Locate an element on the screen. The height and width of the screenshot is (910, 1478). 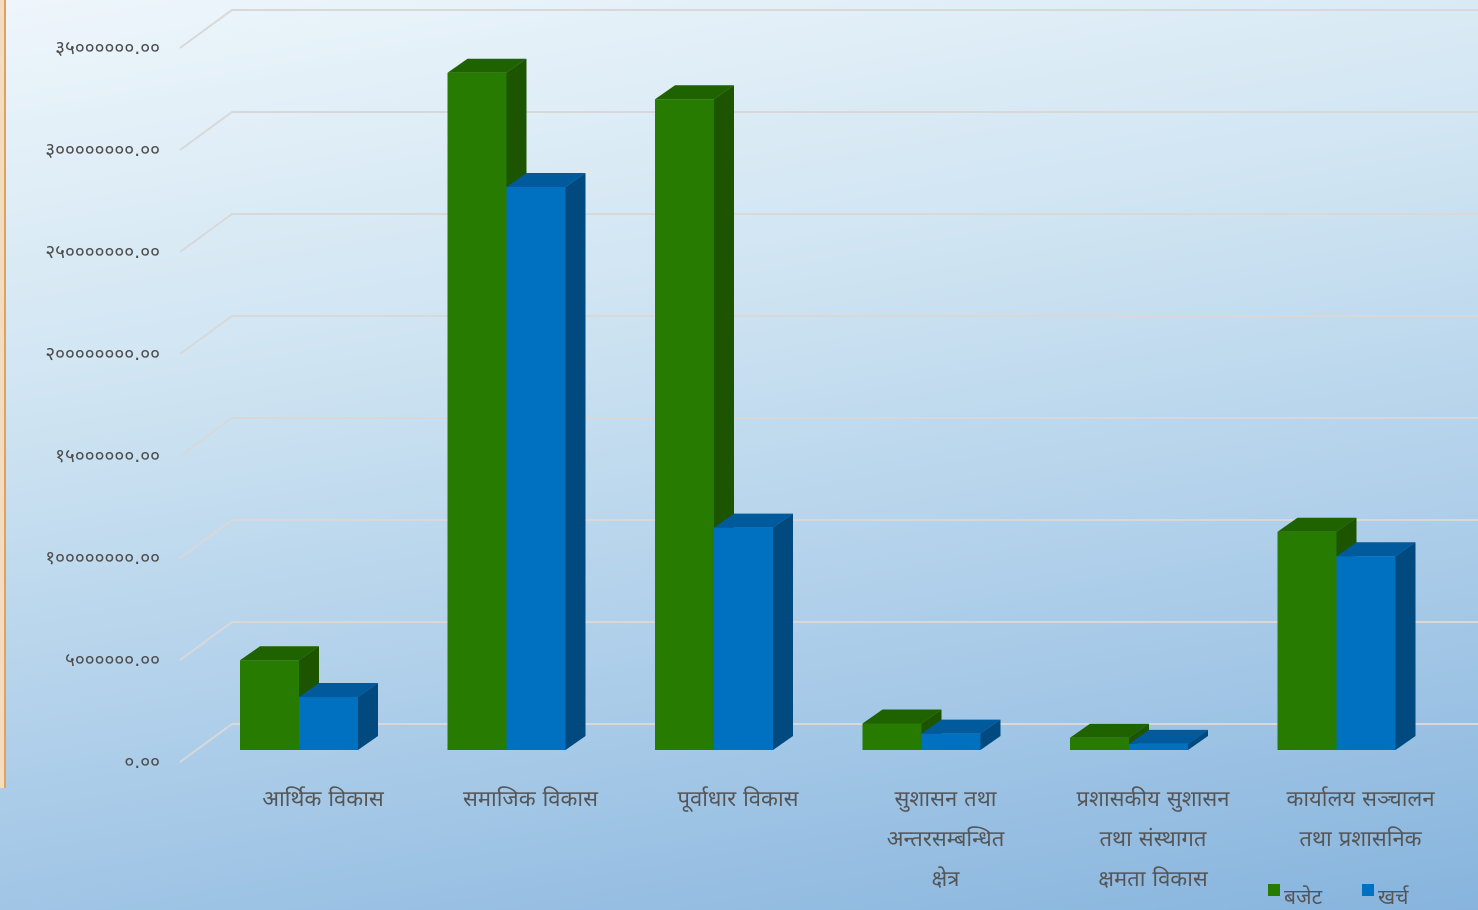
x-category-label: आर्थिक विकास is located at coordinates (323, 799).